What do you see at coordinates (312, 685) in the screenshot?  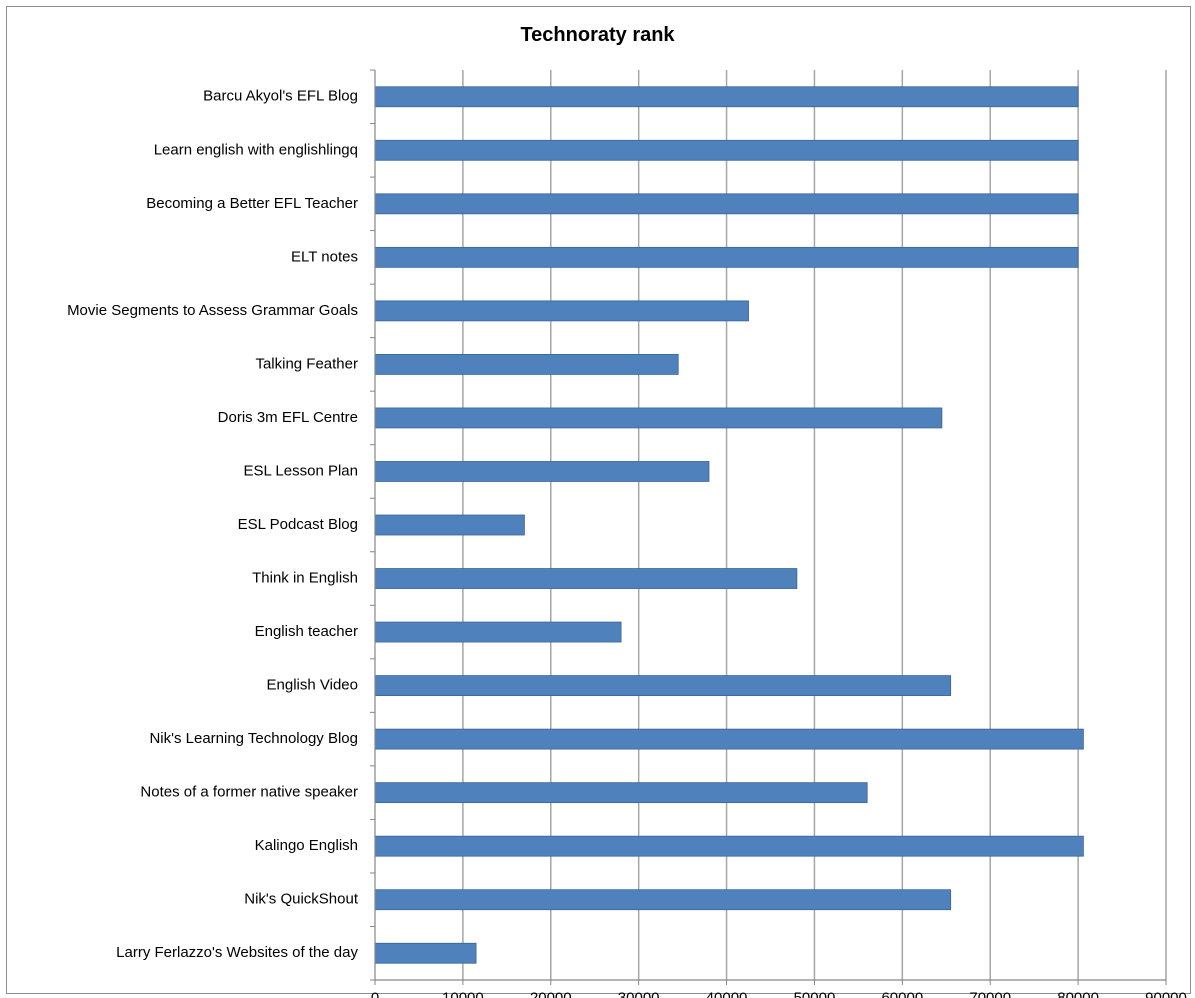 I see `category-label: English Video` at bounding box center [312, 685].